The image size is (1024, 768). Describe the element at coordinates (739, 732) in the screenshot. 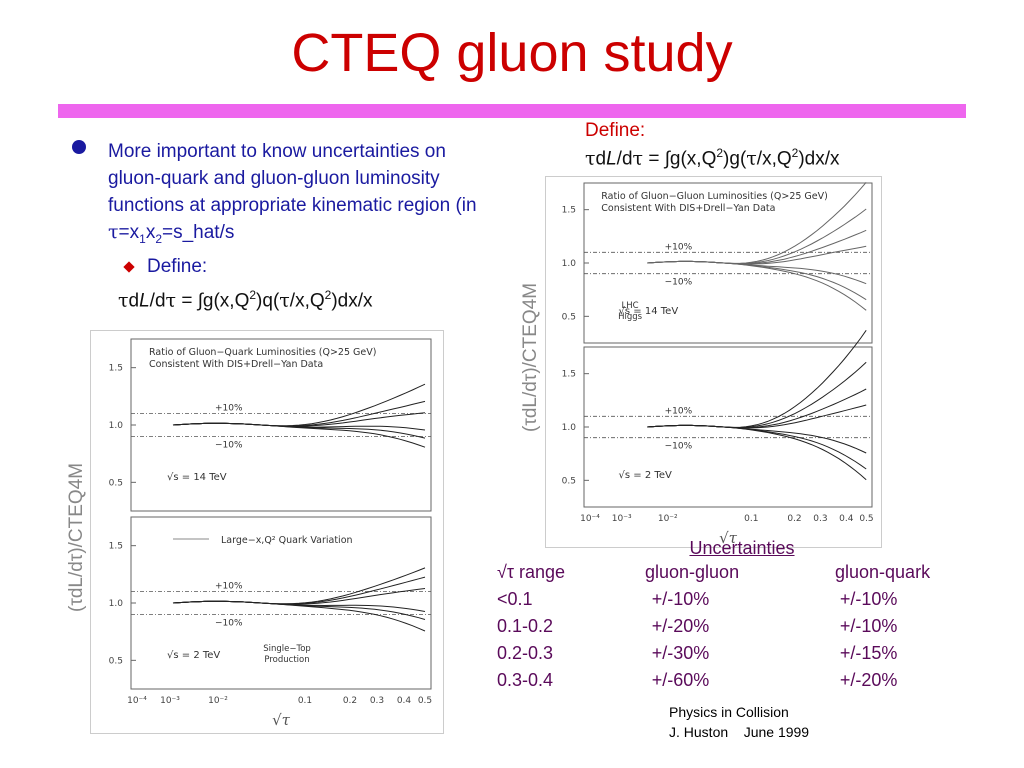

I see `footer-line2: J. Huston June 1999` at that location.